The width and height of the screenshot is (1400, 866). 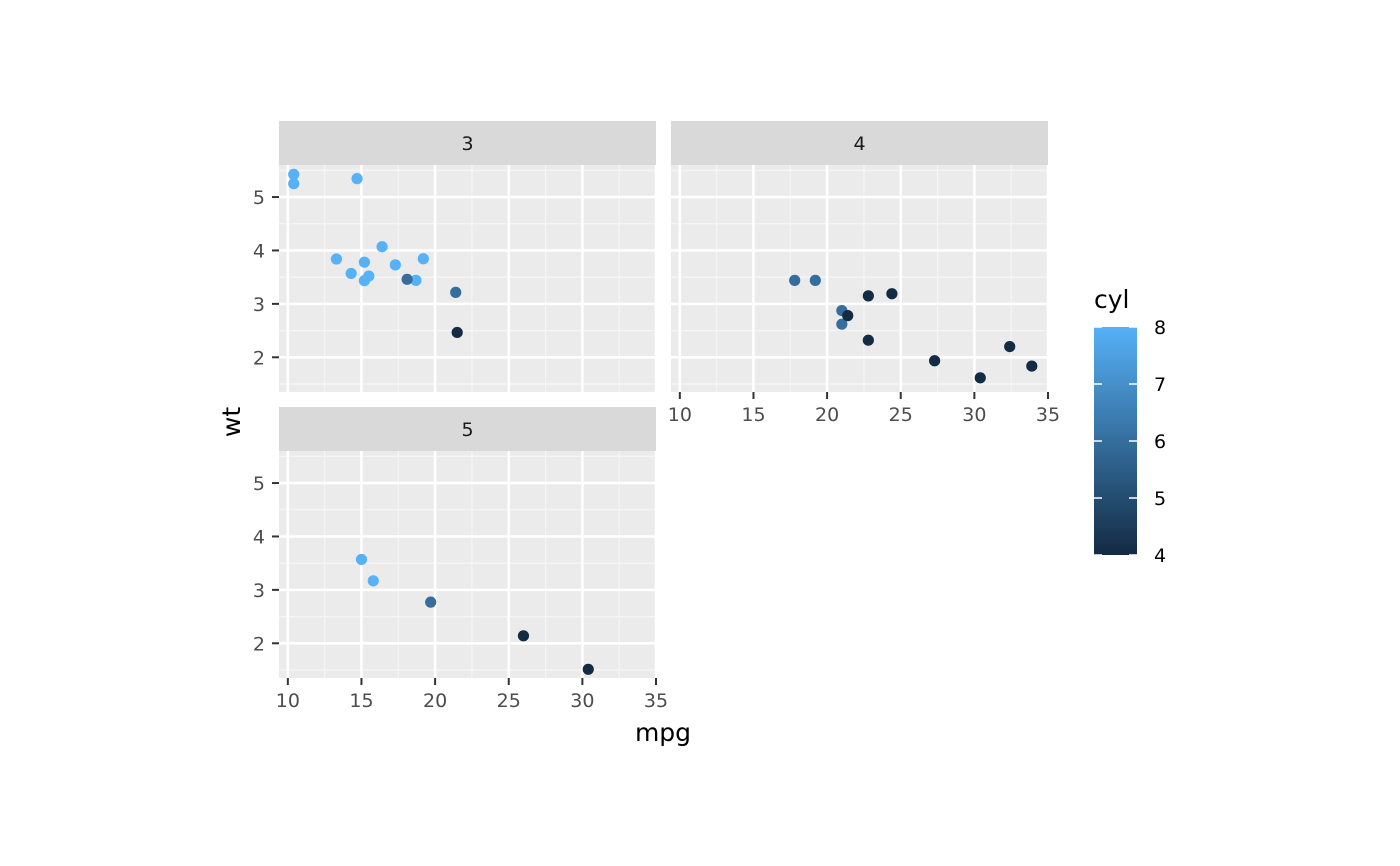 What do you see at coordinates (1160, 328) in the screenshot?
I see `colorbar-label: 8` at bounding box center [1160, 328].